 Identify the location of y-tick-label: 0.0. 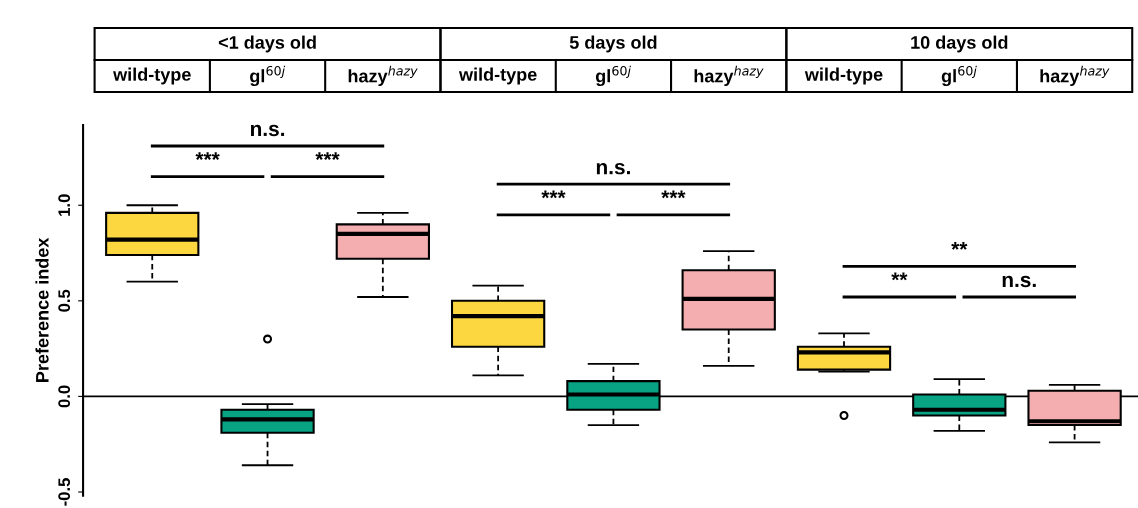
(64, 396).